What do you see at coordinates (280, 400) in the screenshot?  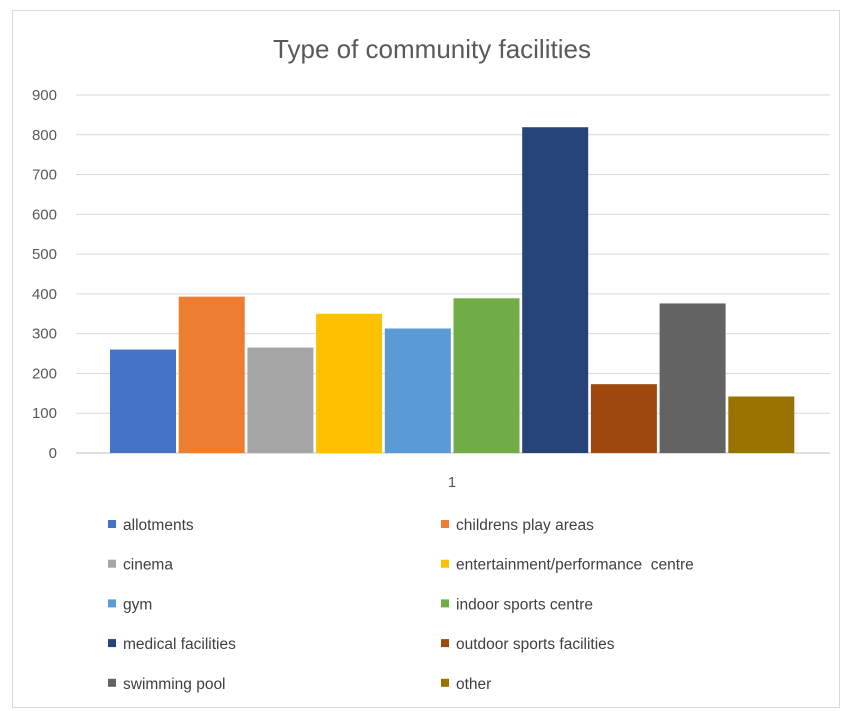 I see `bar-cinema` at bounding box center [280, 400].